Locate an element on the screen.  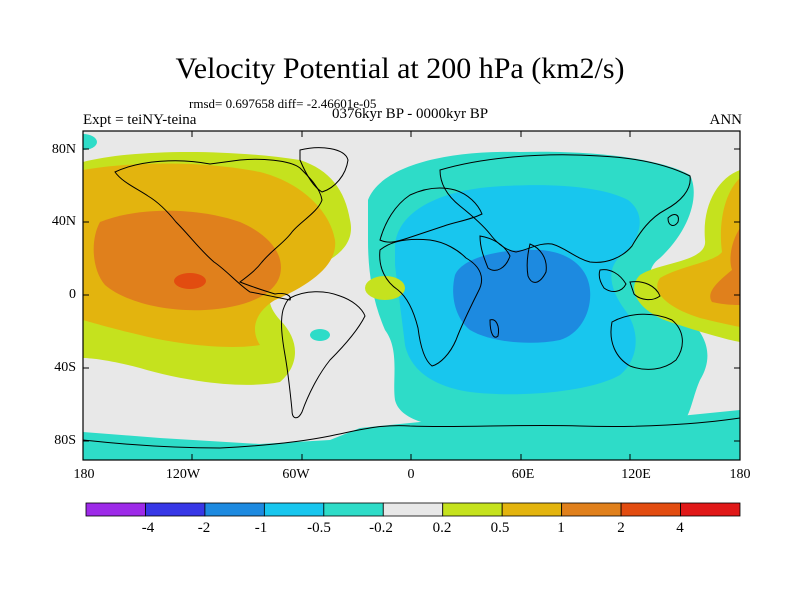
ytick-40n: 40N is located at coordinates (63, 221).